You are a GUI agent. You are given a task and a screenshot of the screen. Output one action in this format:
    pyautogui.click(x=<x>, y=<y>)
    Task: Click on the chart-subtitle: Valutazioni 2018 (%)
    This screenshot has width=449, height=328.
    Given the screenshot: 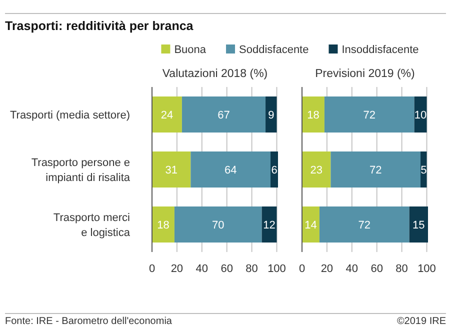 What is the action you would take?
    pyautogui.click(x=215, y=74)
    